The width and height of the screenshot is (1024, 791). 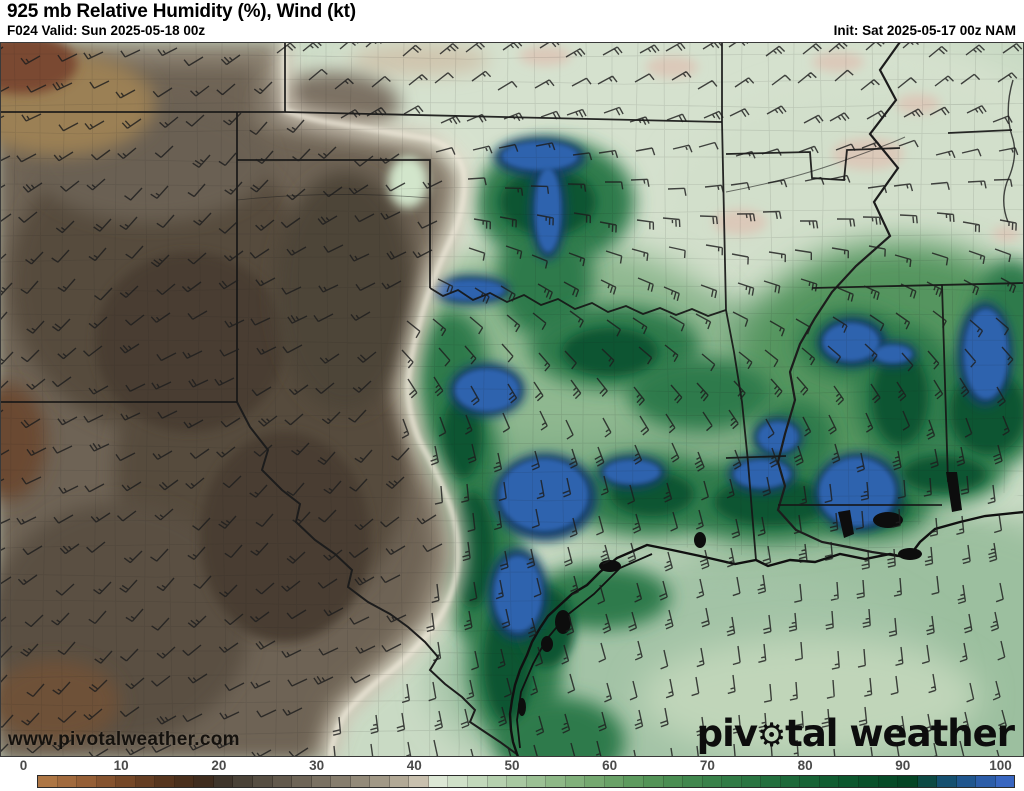 I want to click on colorbar-tick-label: 10, so click(x=121, y=765).